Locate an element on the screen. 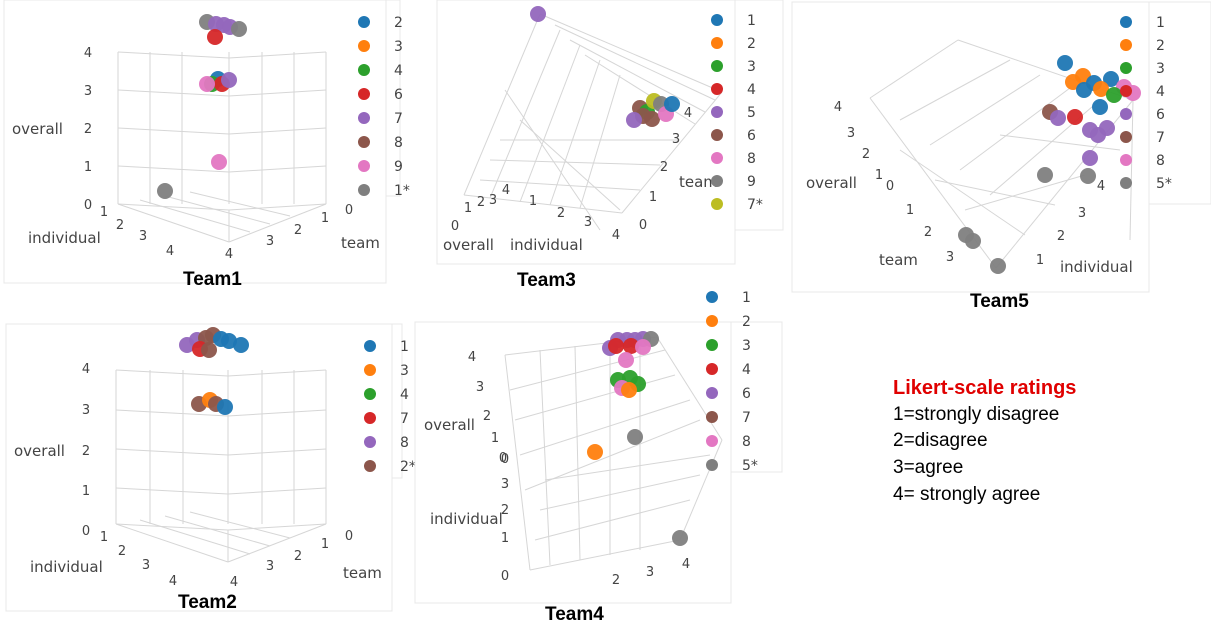 This screenshot has width=1211, height=635. panel-frame is located at coordinates (573, 462).